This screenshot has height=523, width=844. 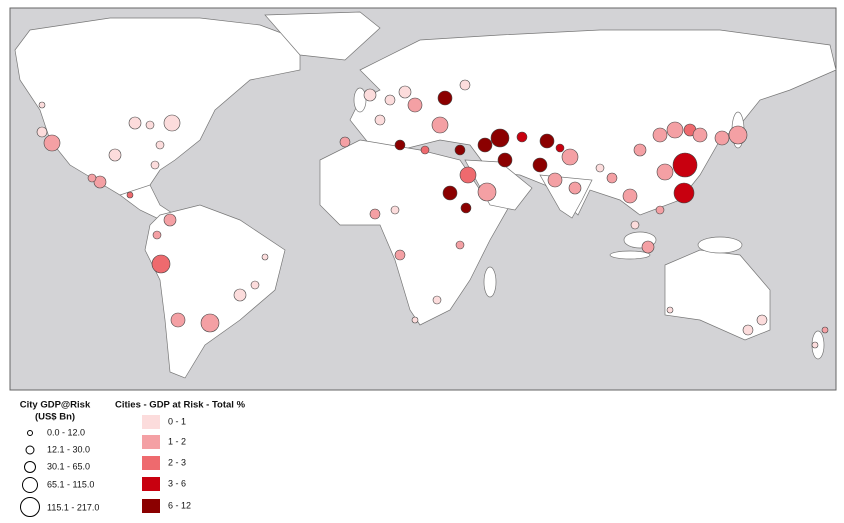 I want to click on legend-title: (US$ Bn), so click(x=55, y=417).